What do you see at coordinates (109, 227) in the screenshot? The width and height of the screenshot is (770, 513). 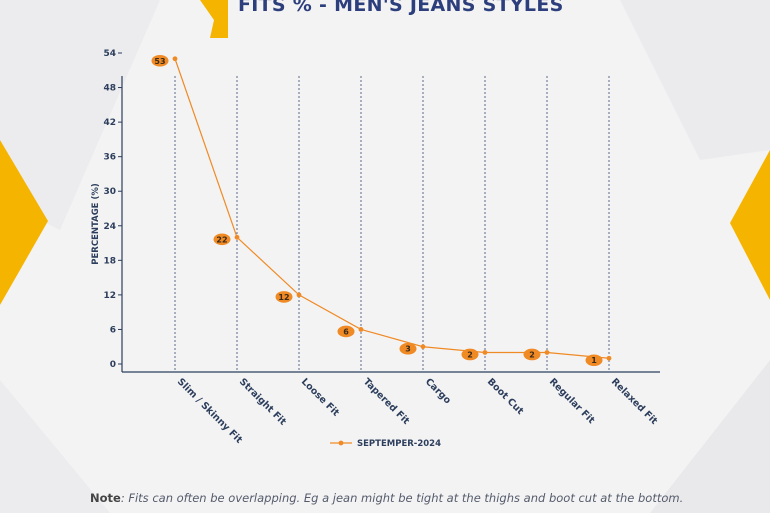 I see `y-tick-label: 24` at bounding box center [109, 227].